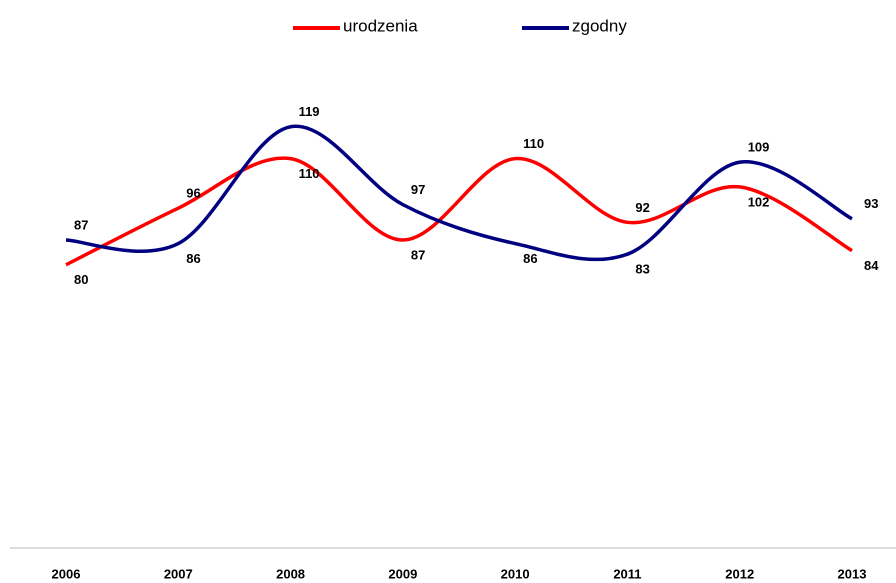 This screenshot has width=896, height=583. I want to click on data-label: 102, so click(759, 201).